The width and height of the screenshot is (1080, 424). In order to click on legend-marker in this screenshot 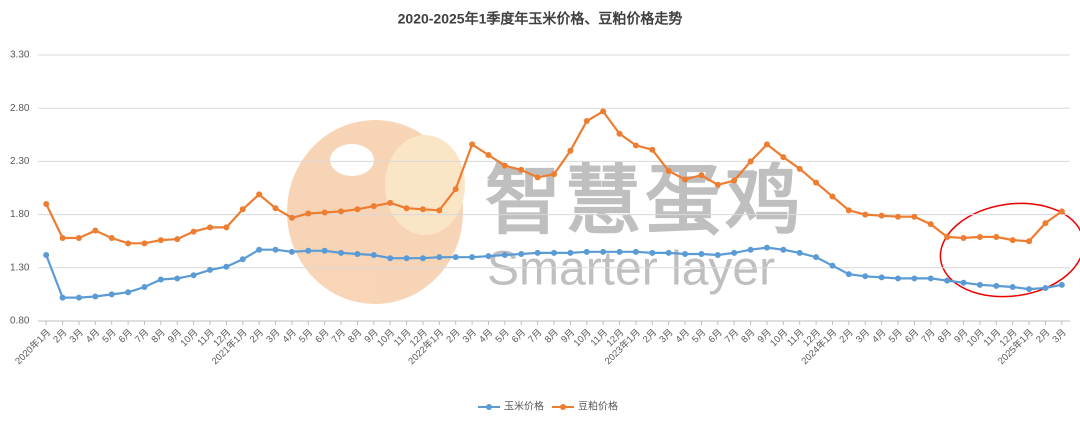, I will do `click(489, 407)`.